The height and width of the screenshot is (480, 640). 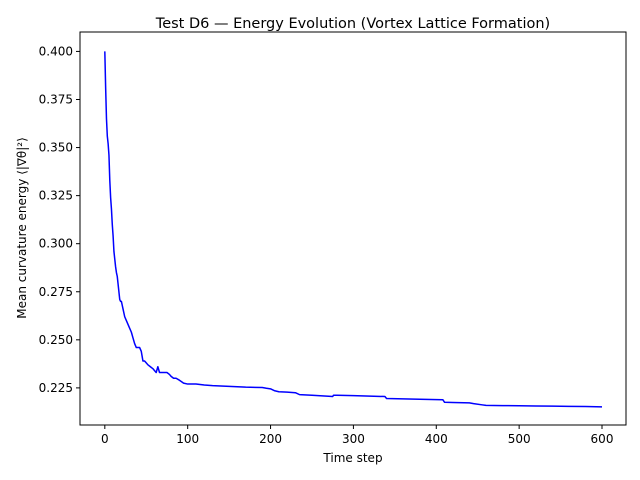 What do you see at coordinates (56, 51) in the screenshot?
I see `y-tick-label: 0.400` at bounding box center [56, 51].